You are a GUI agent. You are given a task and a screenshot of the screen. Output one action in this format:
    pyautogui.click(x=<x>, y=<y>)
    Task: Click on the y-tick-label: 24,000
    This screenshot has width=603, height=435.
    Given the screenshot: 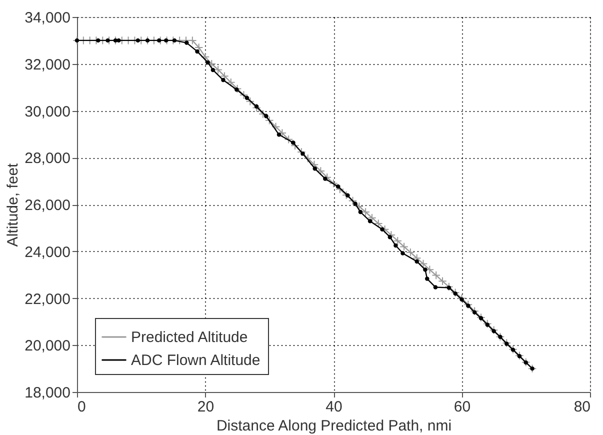 What is the action you would take?
    pyautogui.click(x=47, y=252)
    